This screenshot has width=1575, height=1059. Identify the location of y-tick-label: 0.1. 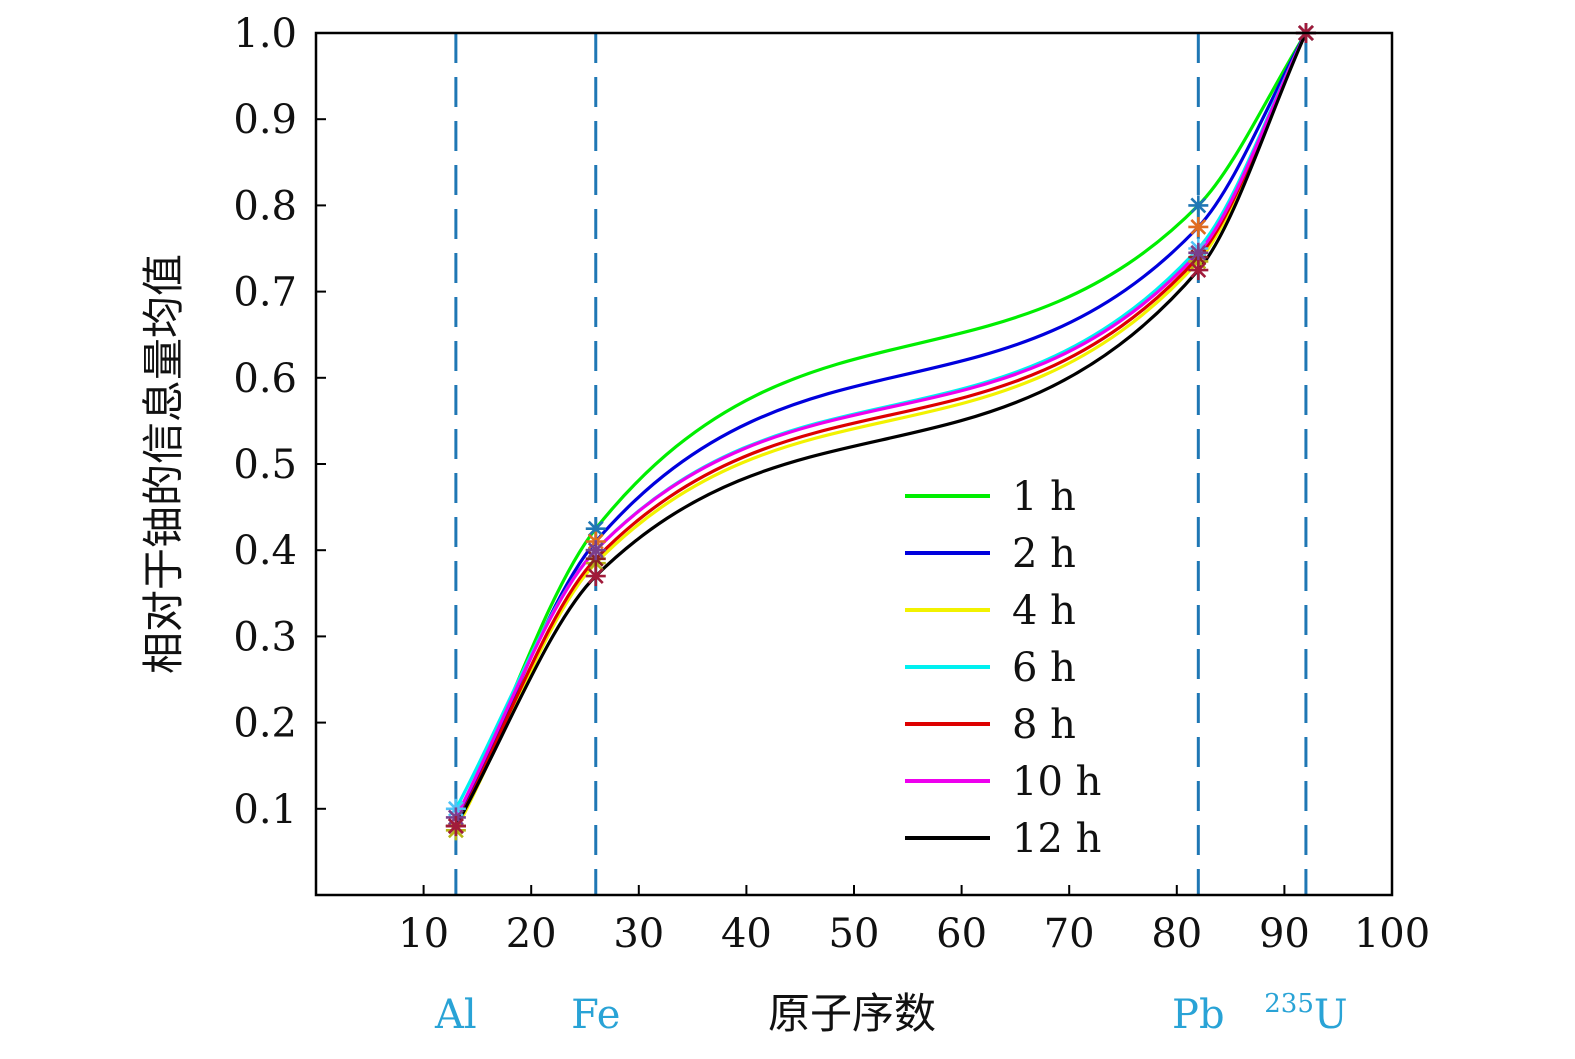
(265, 810).